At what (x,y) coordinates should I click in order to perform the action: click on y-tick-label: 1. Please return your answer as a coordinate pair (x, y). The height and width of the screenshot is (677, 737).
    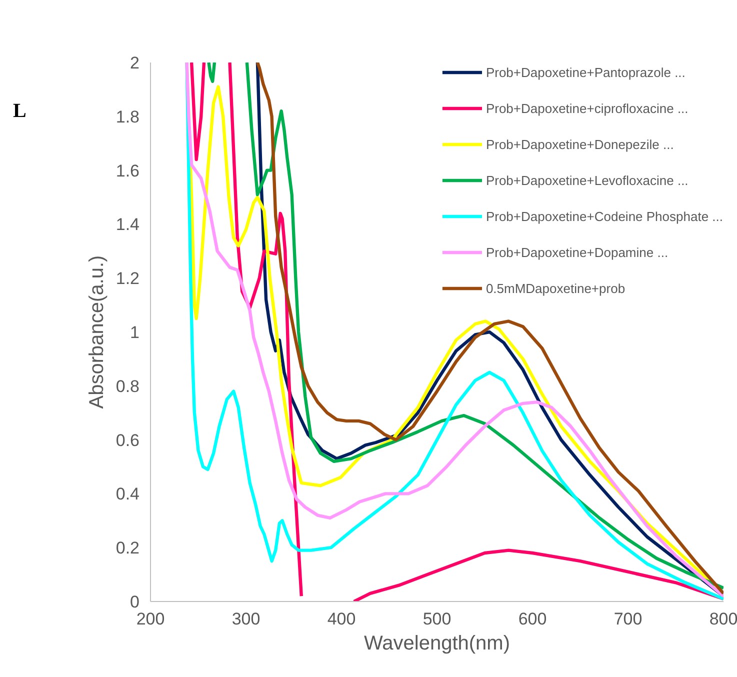
    Looking at the image, I should click on (135, 332).